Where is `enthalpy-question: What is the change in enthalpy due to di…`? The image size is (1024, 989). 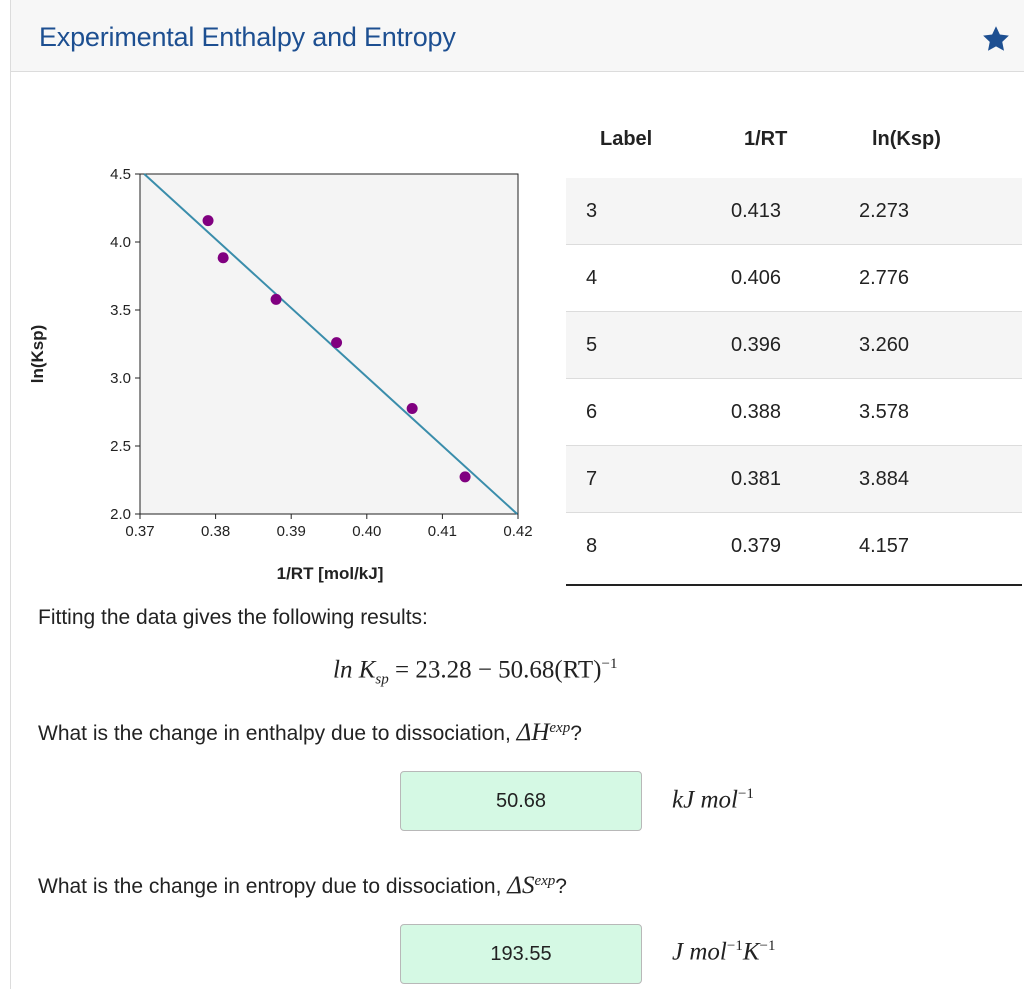 enthalpy-question: What is the change in enthalpy due to di… is located at coordinates (310, 733).